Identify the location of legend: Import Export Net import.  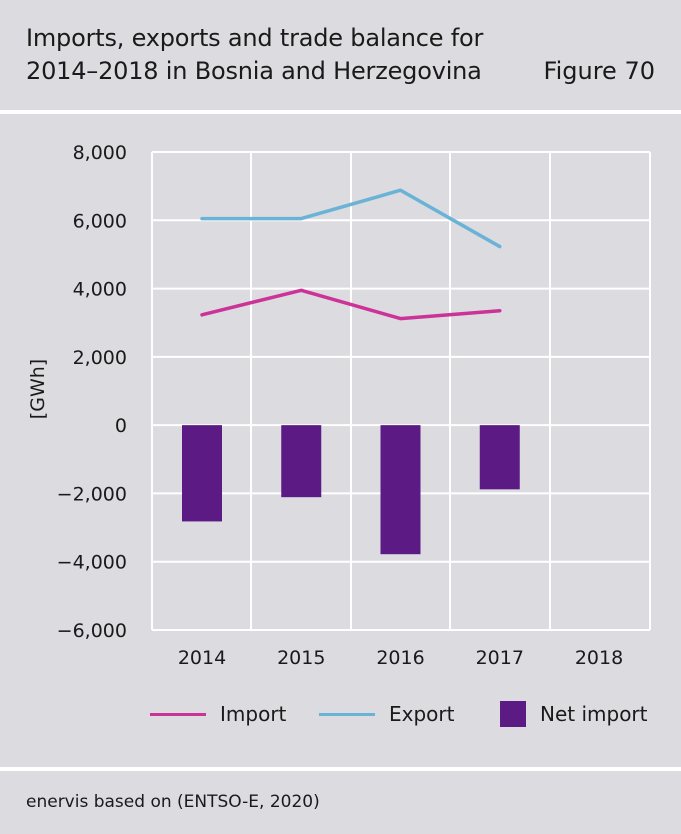
(340, 714).